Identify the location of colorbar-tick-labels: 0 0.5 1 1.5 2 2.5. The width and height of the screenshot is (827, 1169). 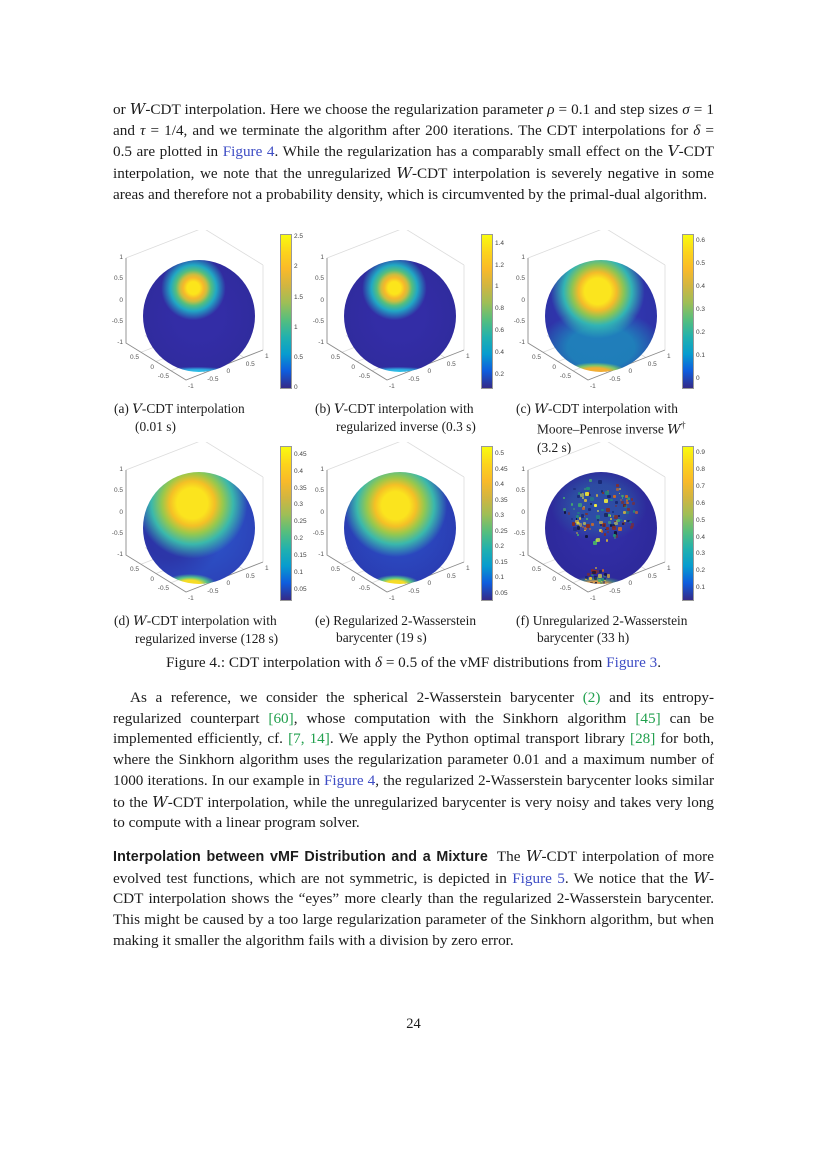
(304, 312).